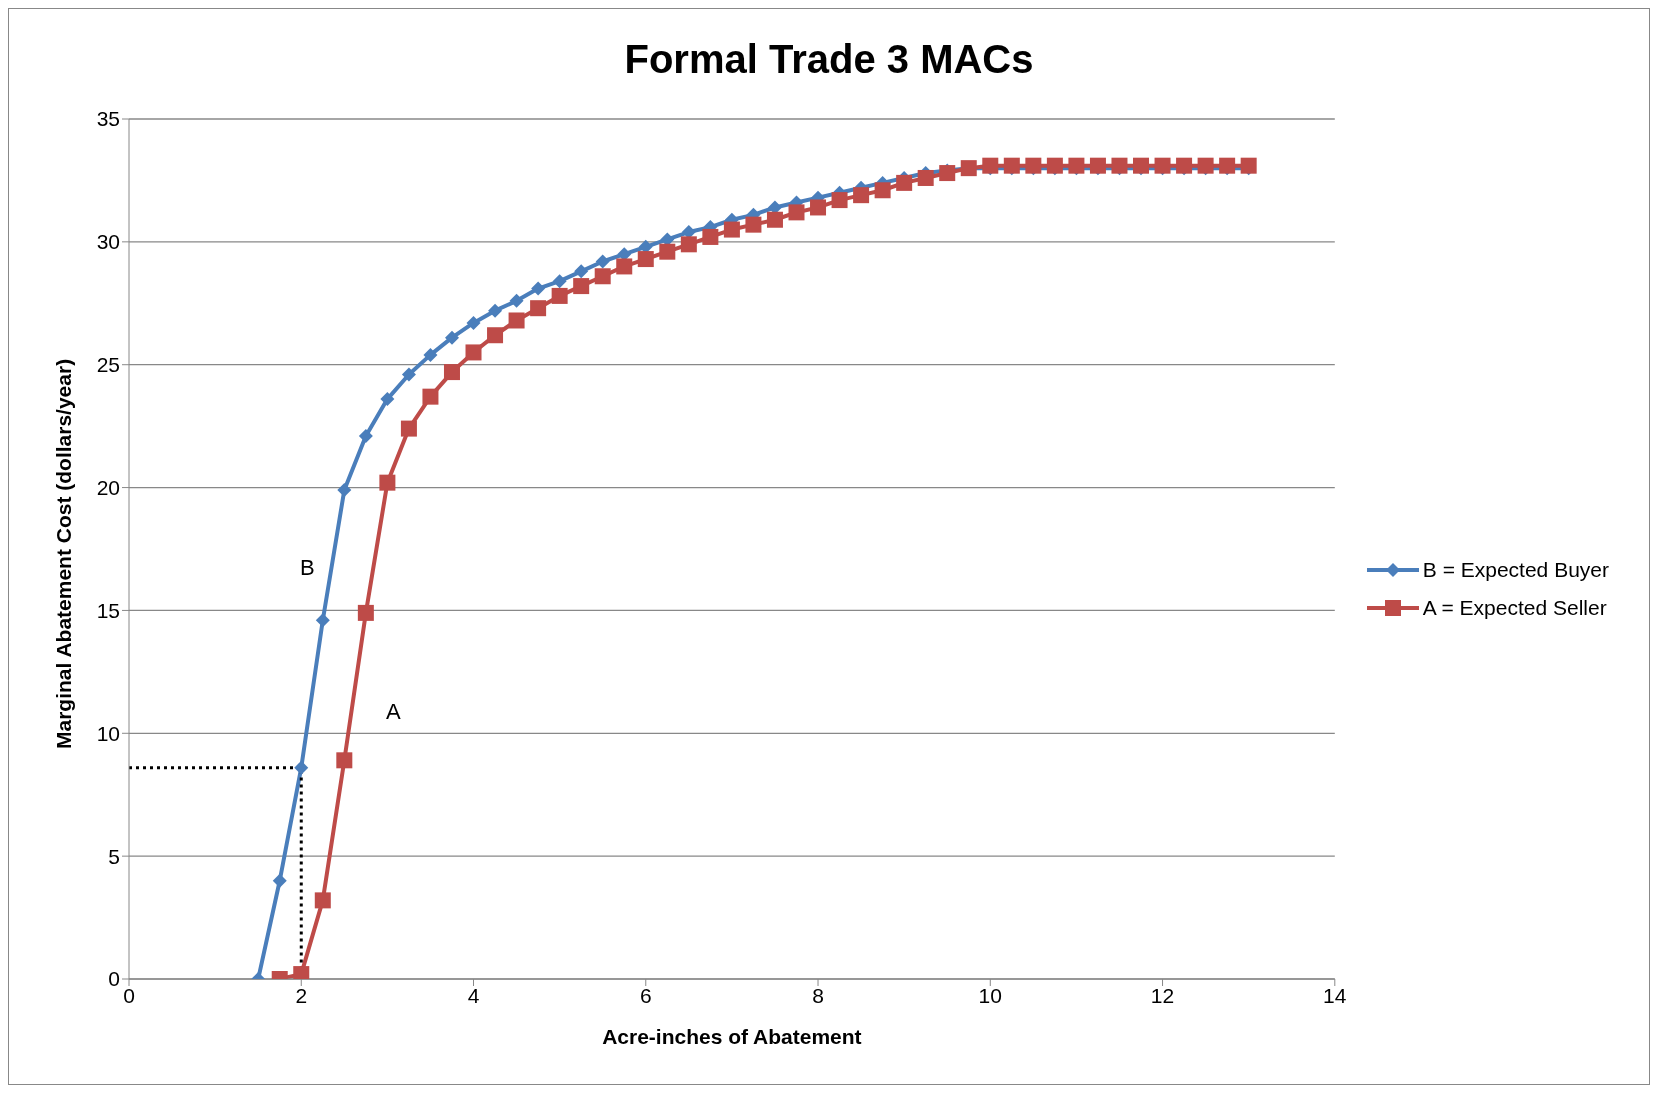 This screenshot has width=1661, height=1097. I want to click on y-tick-label: 25, so click(108, 365).